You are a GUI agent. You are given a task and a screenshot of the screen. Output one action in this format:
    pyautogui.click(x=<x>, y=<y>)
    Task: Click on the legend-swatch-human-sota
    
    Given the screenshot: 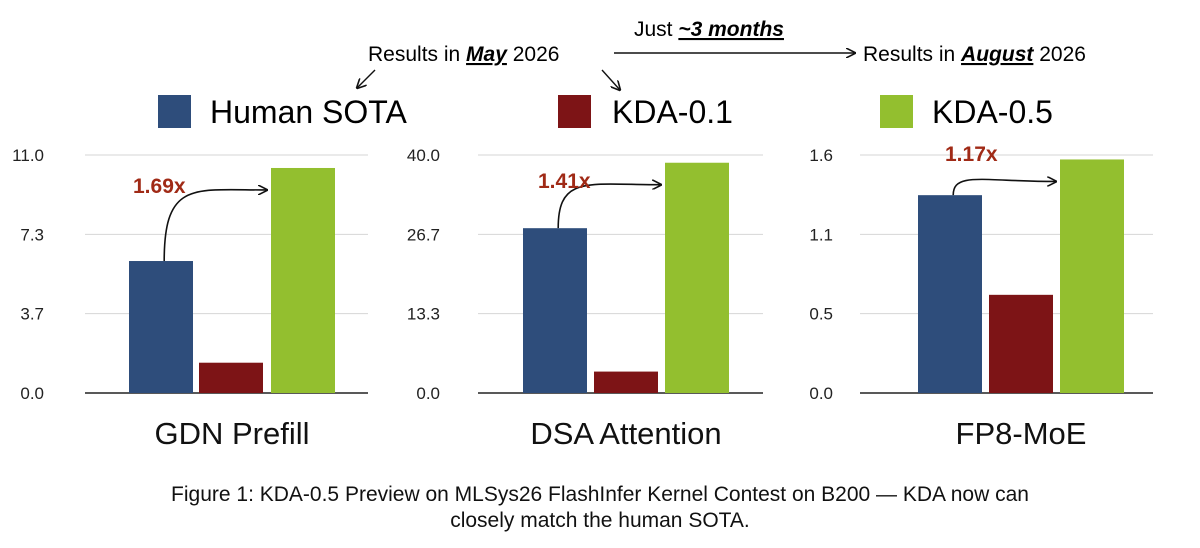 What is the action you would take?
    pyautogui.click(x=174, y=111)
    